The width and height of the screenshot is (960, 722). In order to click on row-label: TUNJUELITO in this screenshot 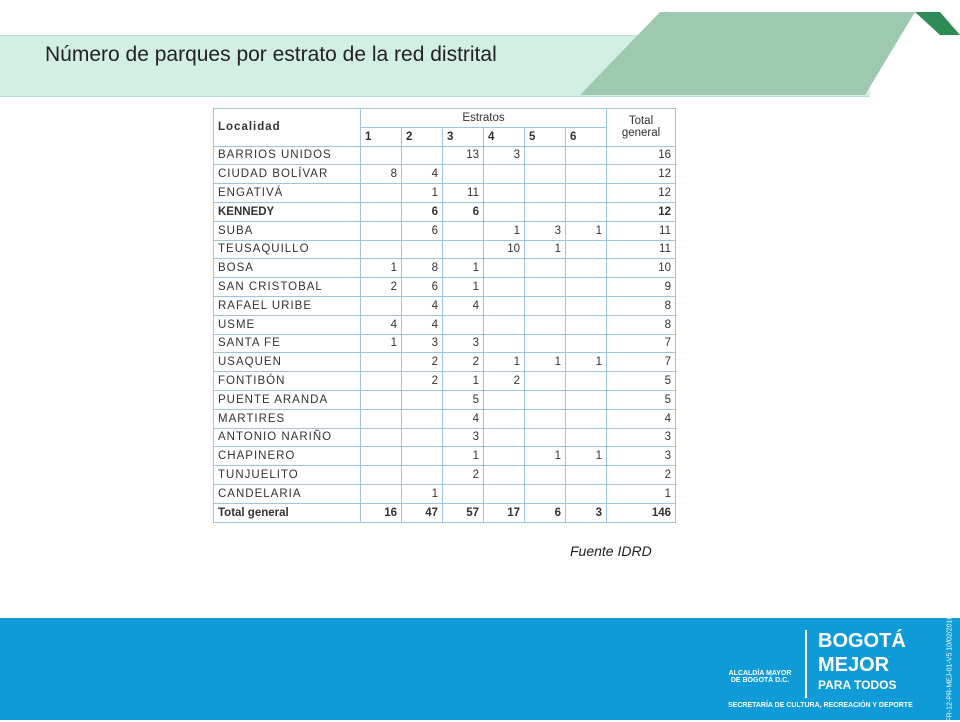, I will do `click(287, 475)`.